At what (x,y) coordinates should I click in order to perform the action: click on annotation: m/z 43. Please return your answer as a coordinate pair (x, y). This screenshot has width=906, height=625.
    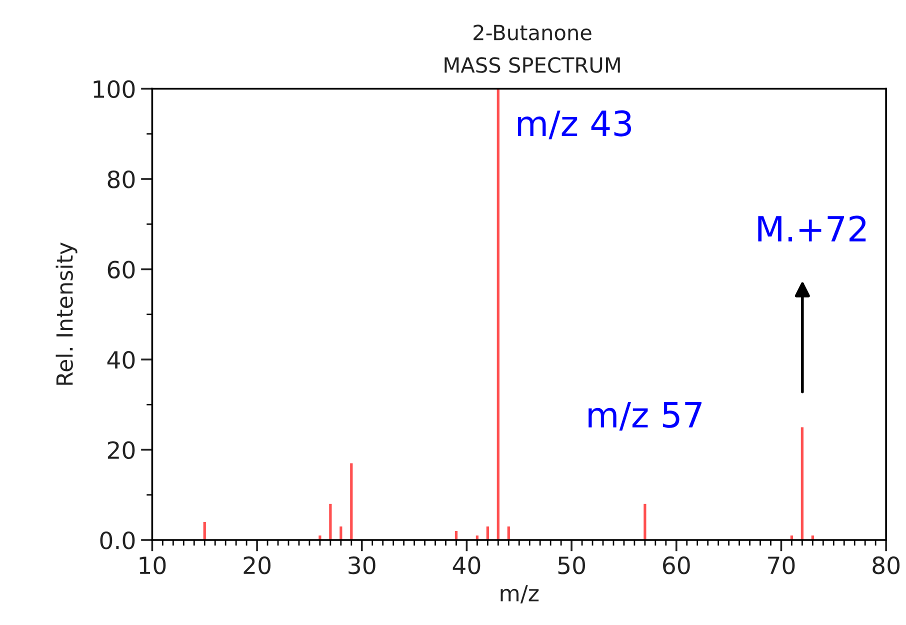
    Looking at the image, I should click on (575, 125).